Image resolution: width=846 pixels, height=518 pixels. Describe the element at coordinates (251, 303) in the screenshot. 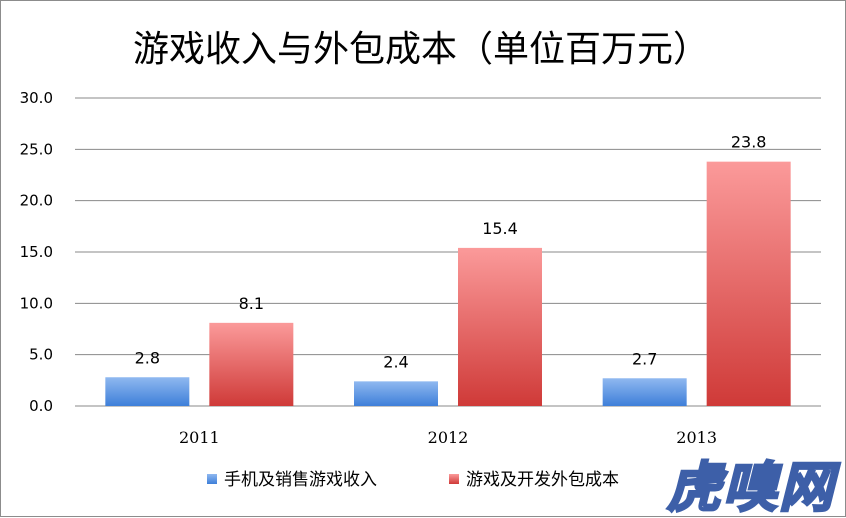

I see `data-label: 8.1` at that location.